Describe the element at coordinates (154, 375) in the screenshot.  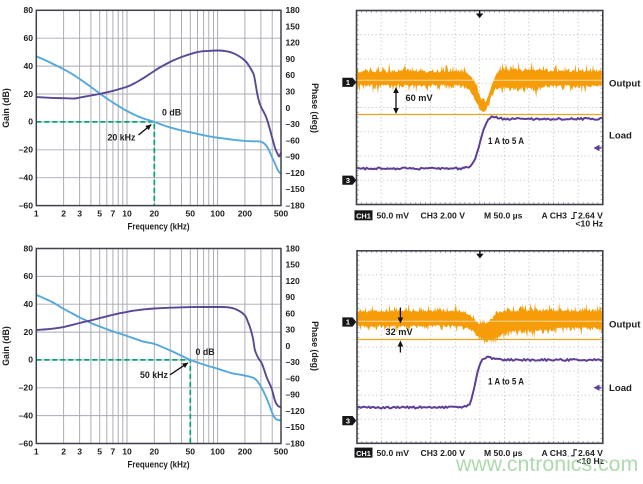
I see `svg-text: 50 kHz` at that location.